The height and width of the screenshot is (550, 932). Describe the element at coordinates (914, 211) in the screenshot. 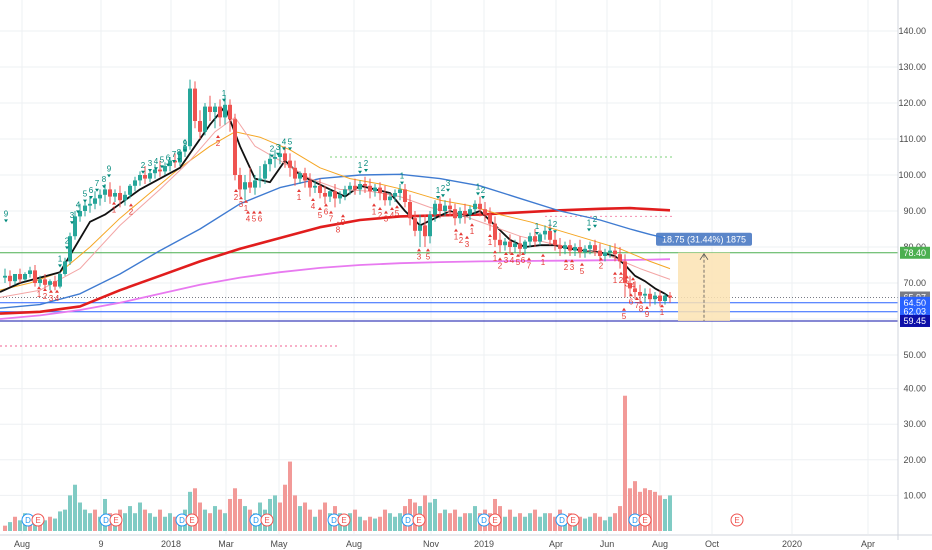

I see `y-tick-label: 90.00` at that location.